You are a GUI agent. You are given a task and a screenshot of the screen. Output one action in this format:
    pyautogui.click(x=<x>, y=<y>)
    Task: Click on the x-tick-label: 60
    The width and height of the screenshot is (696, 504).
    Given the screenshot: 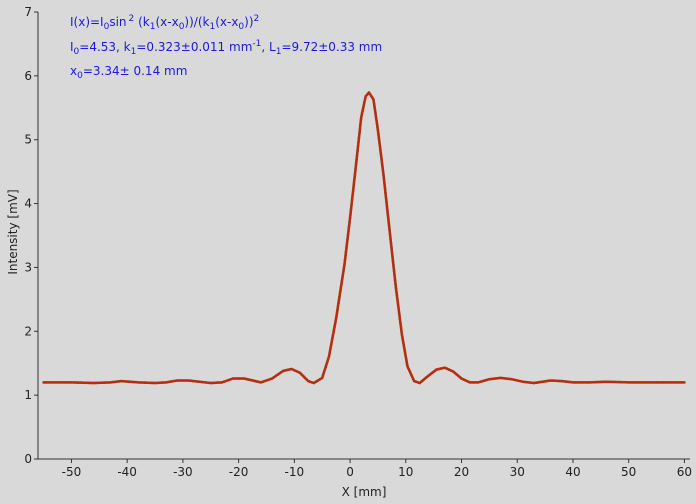 What is the action you would take?
    pyautogui.click(x=684, y=472)
    